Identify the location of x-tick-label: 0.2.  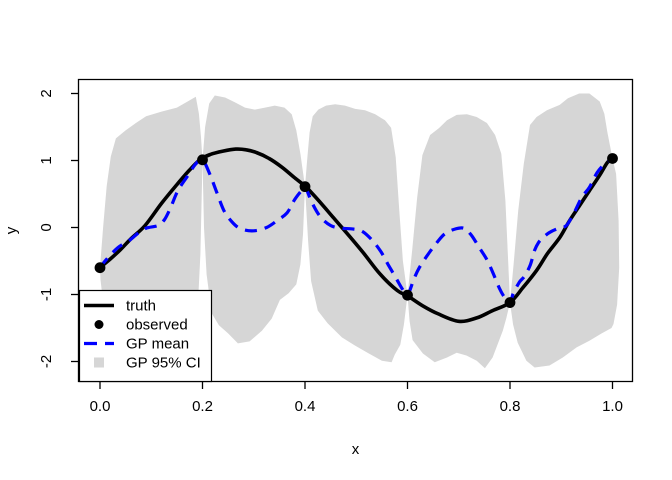
(202, 406).